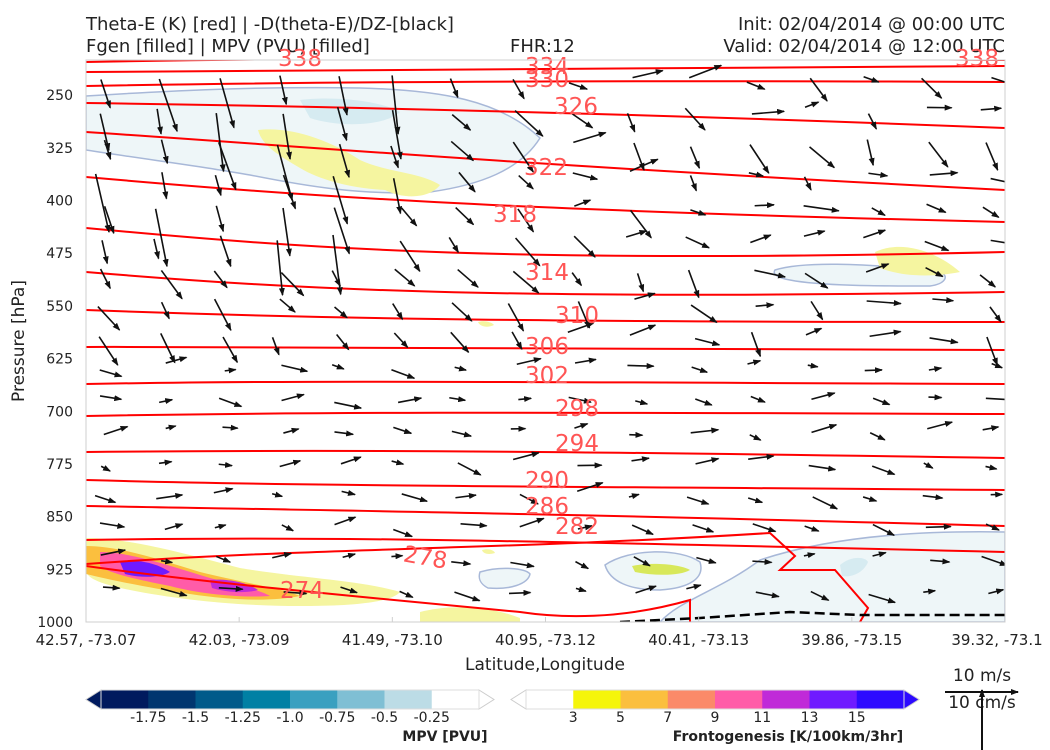 This screenshot has height=750, width=1050. I want to click on reference-vector: 10 m/s 10 cm/s, so click(982, 708).